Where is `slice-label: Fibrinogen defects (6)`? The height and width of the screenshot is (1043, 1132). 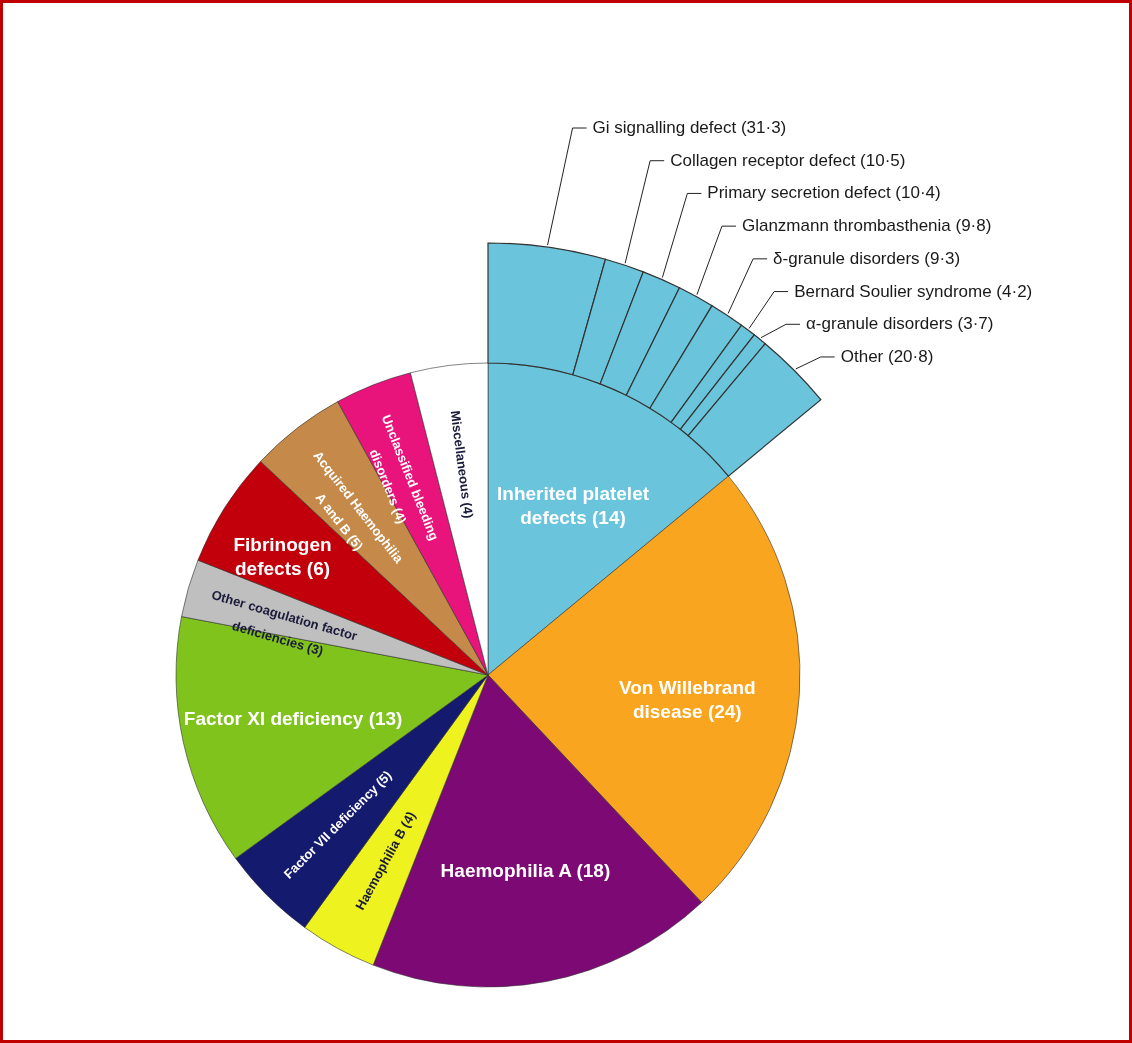 slice-label: Fibrinogen defects (6) is located at coordinates (282, 556).